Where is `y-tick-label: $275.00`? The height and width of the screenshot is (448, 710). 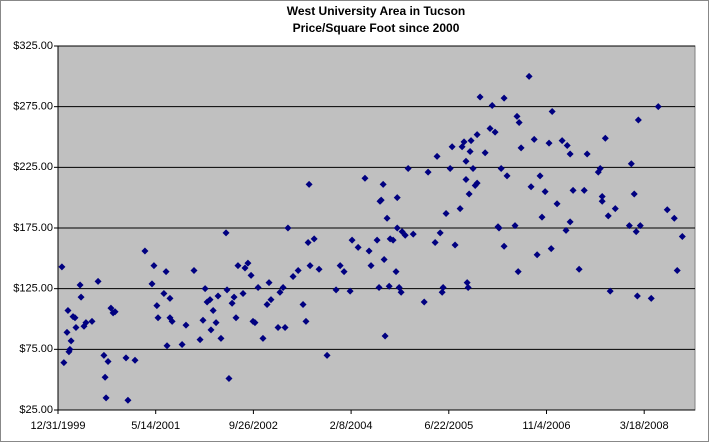
y-tick-label: $275.00 is located at coordinates (33, 107).